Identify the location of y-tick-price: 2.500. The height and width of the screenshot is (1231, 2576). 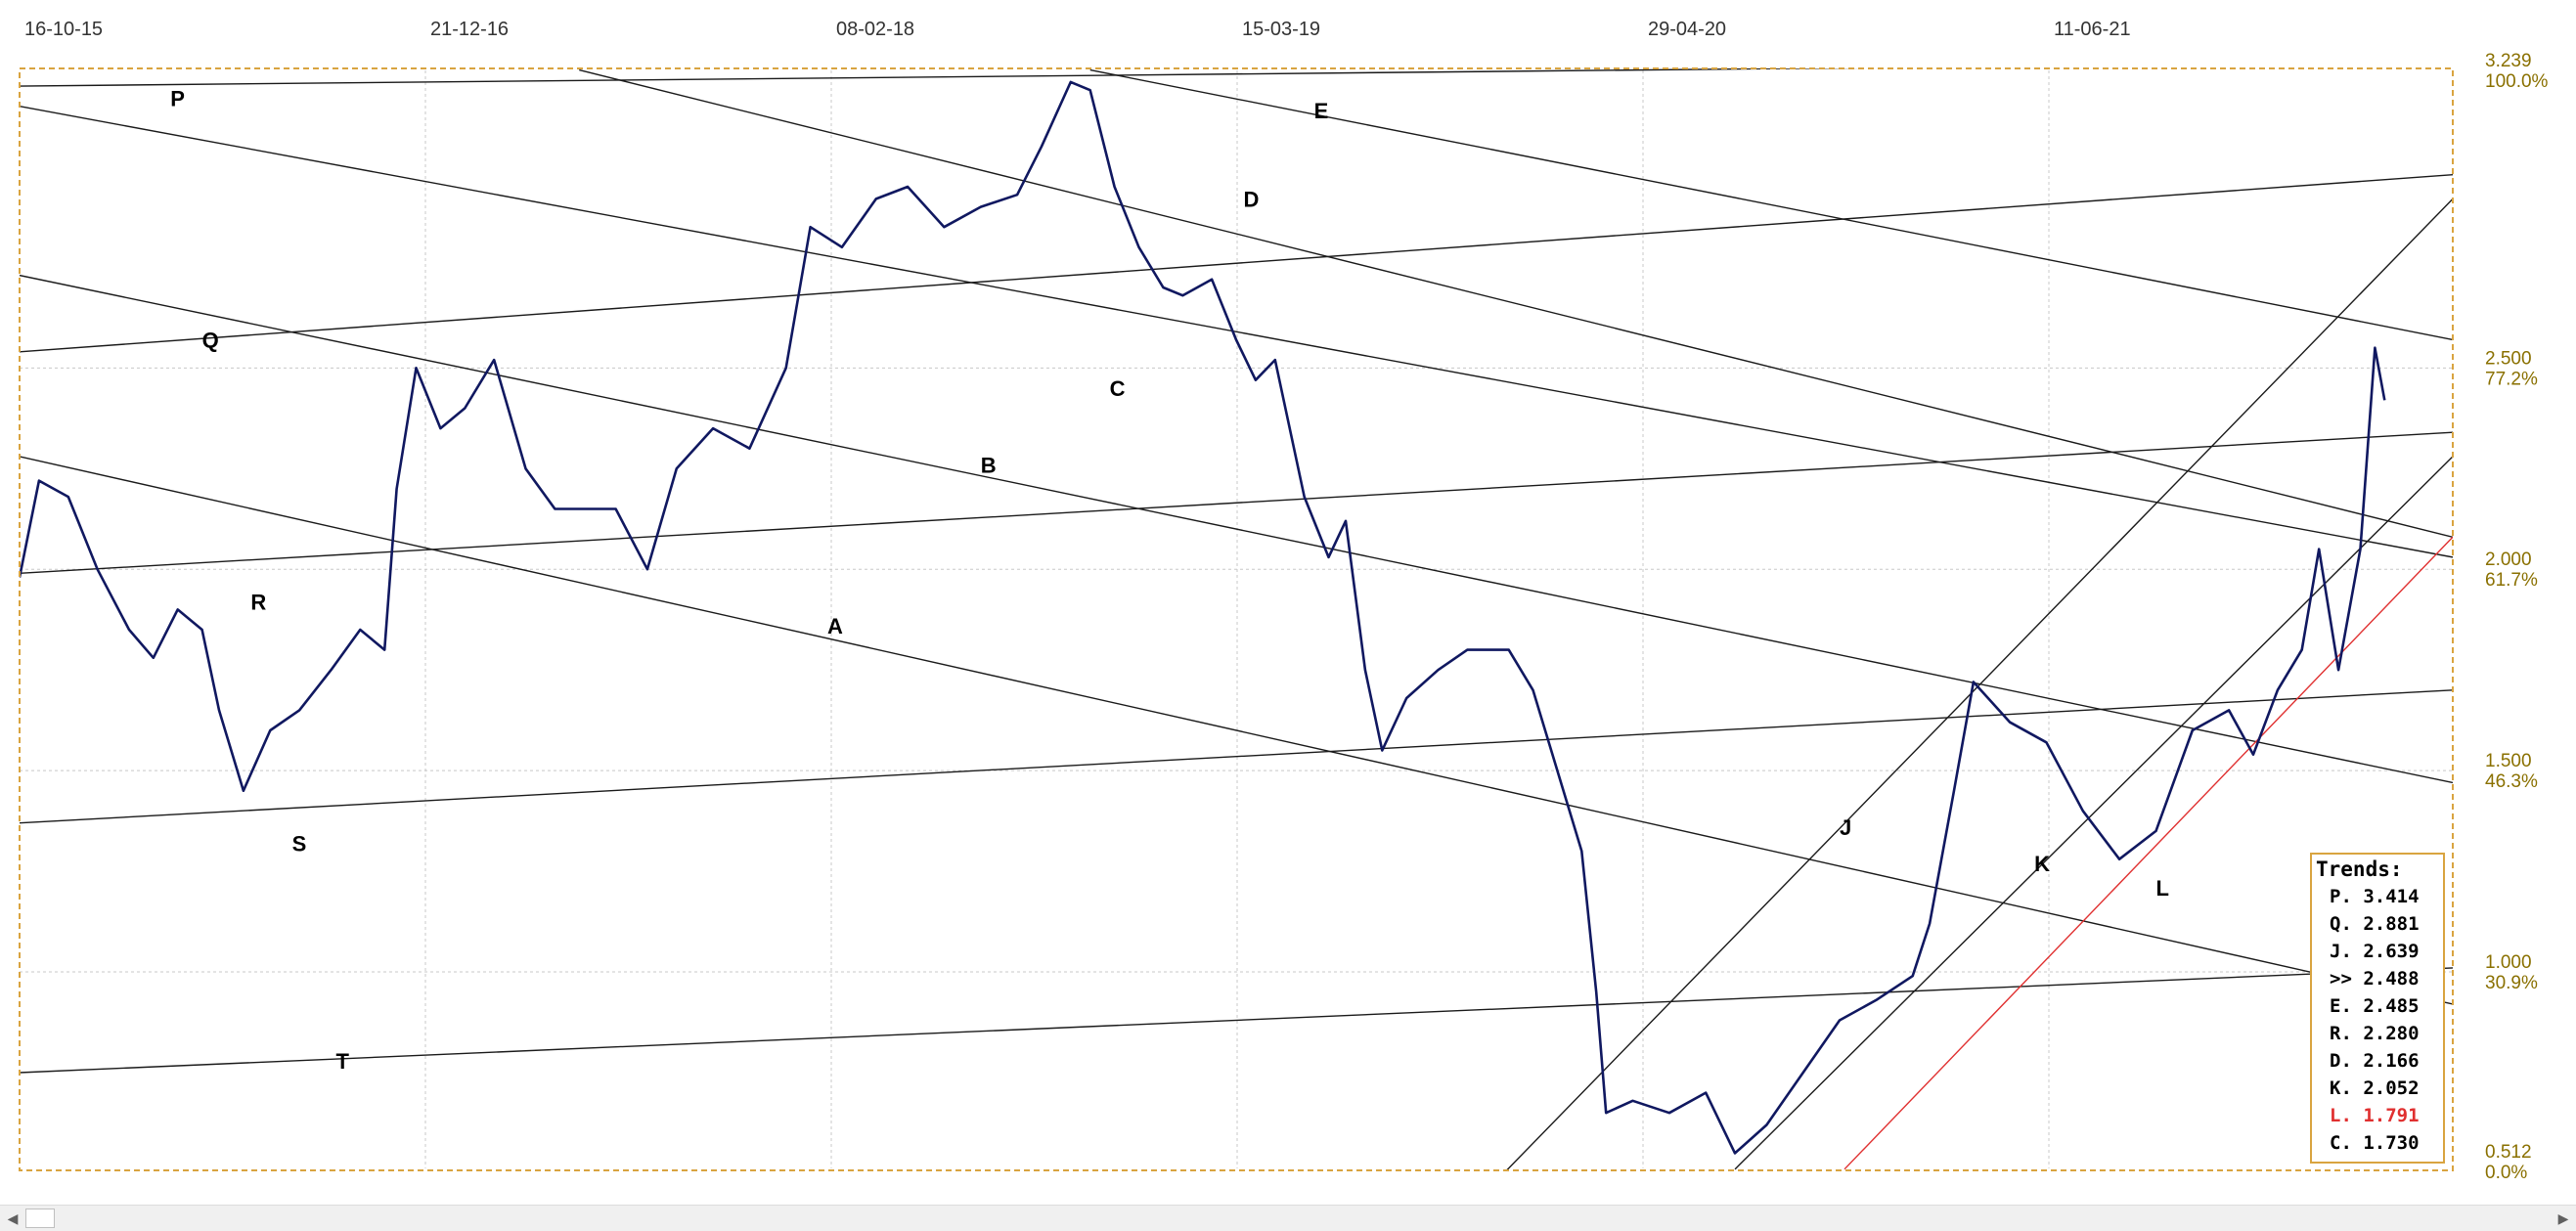
(2508, 358).